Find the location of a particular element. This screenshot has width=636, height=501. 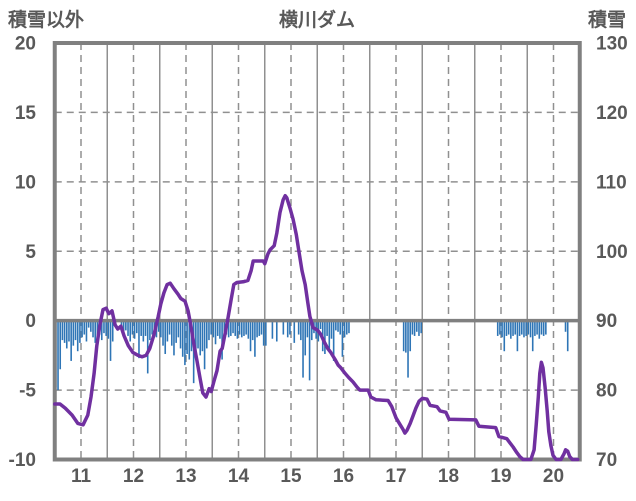

x-axis-tick-label: 19 is located at coordinates (500, 476).